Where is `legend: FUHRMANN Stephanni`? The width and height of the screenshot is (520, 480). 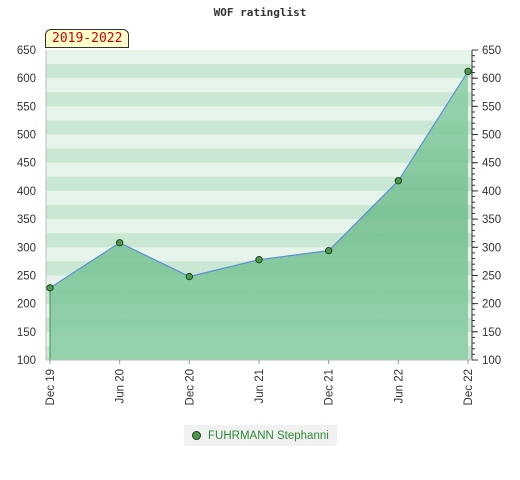 legend: FUHRMANN Stephanni is located at coordinates (260, 435).